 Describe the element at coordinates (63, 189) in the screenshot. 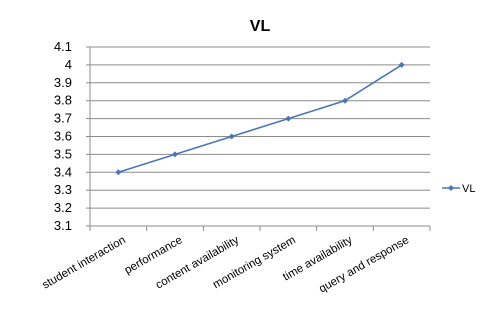

I see `y-tick-label: 3.3` at that location.